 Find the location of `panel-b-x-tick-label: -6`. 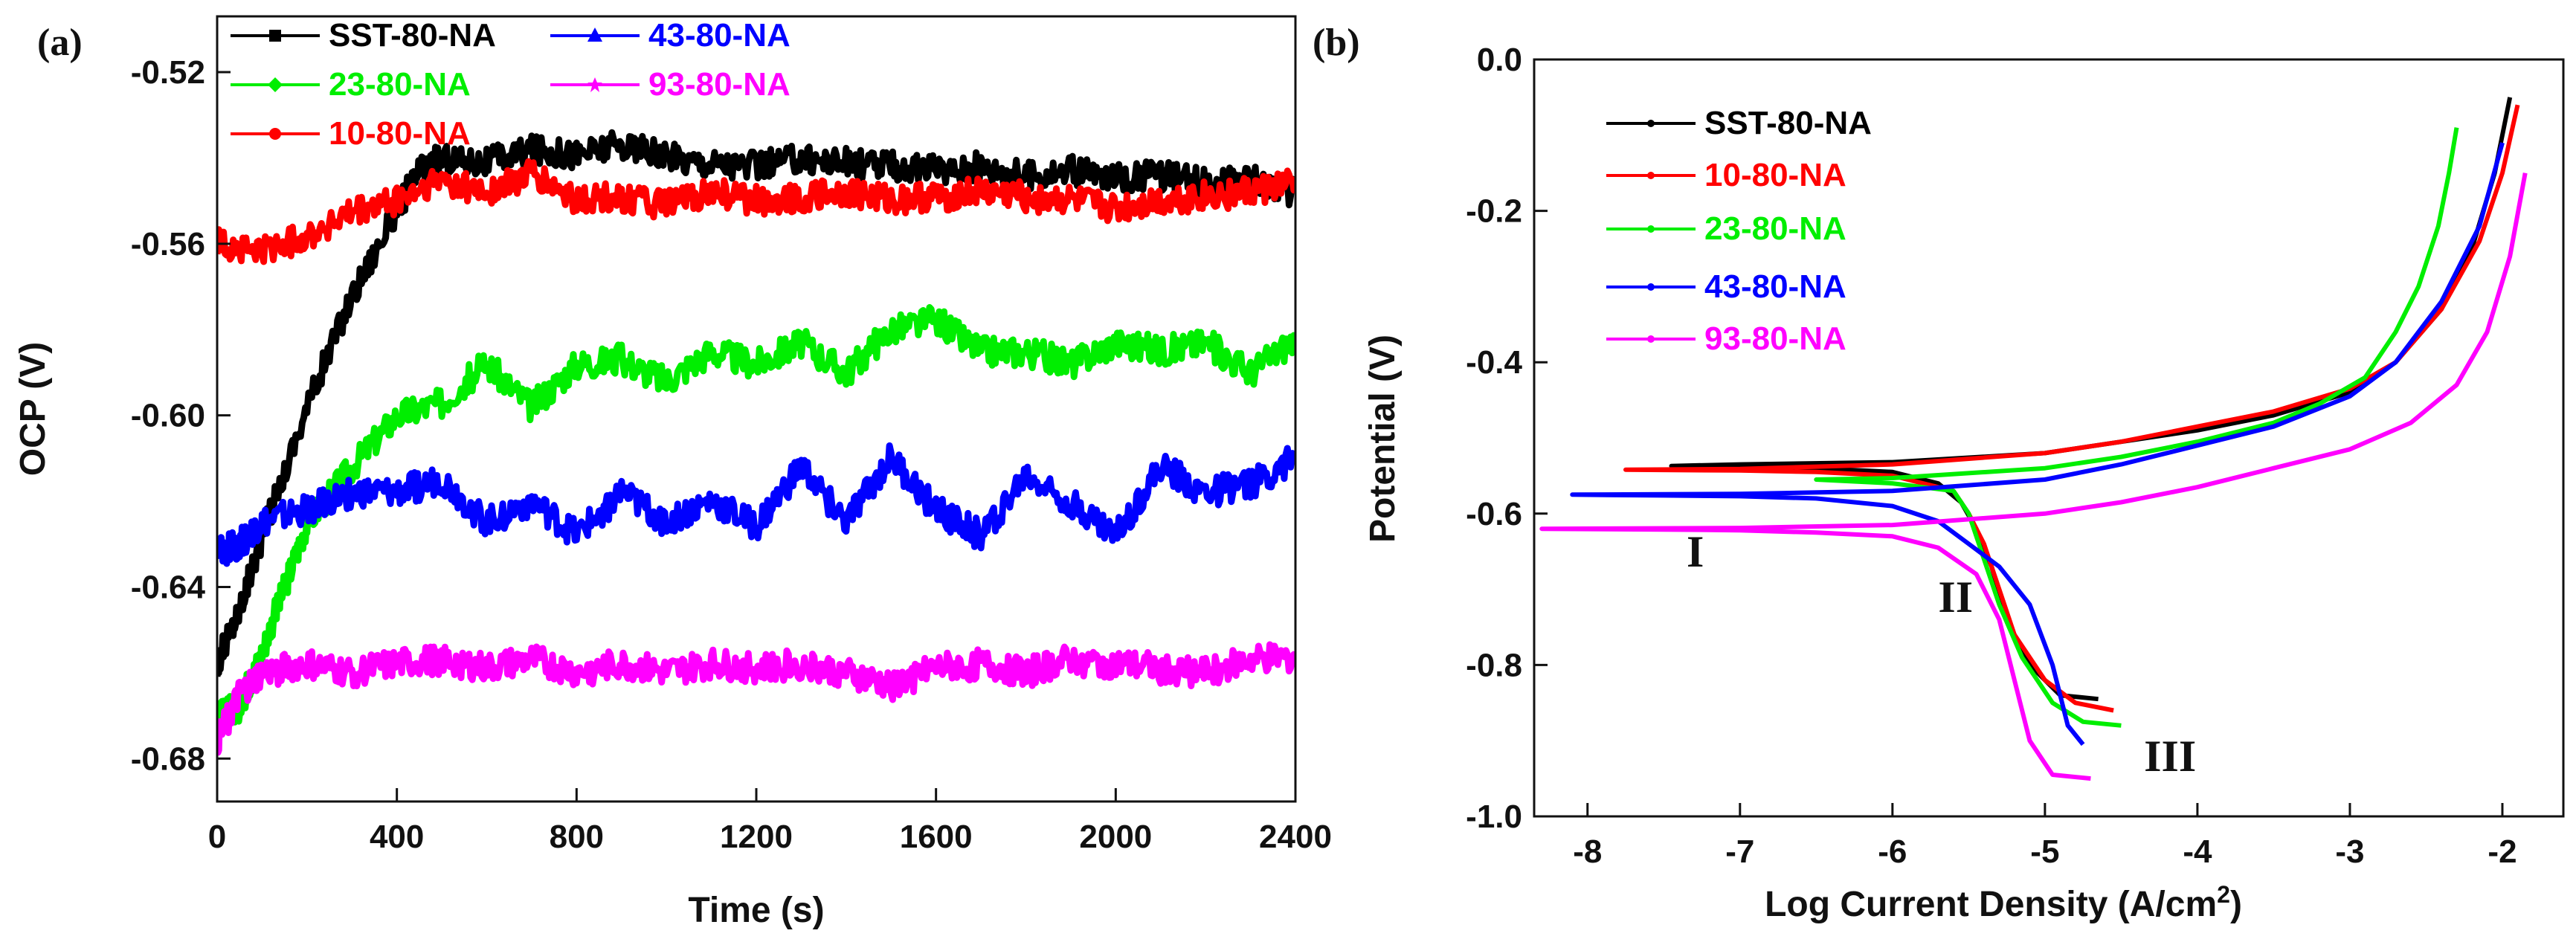

panel-b-x-tick-label: -6 is located at coordinates (1892, 852).